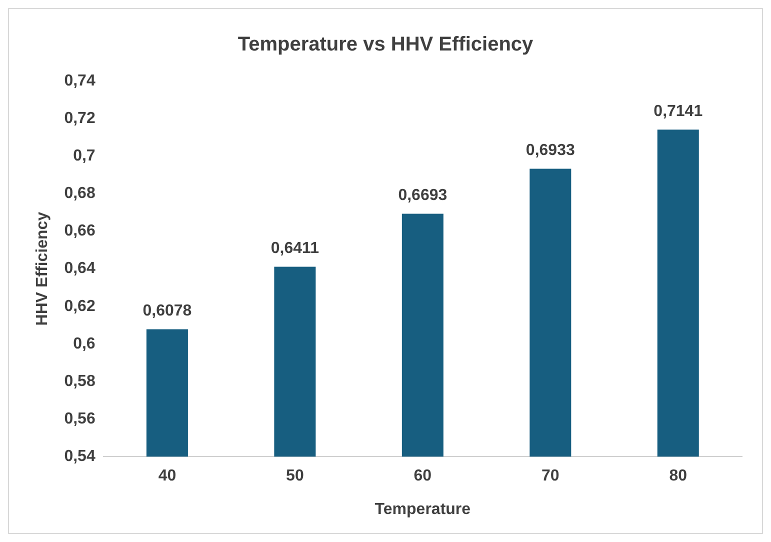 Image resolution: width=771 pixels, height=542 pixels. Describe the element at coordinates (84, 156) in the screenshot. I see `y-tick-label: 0,7` at that location.